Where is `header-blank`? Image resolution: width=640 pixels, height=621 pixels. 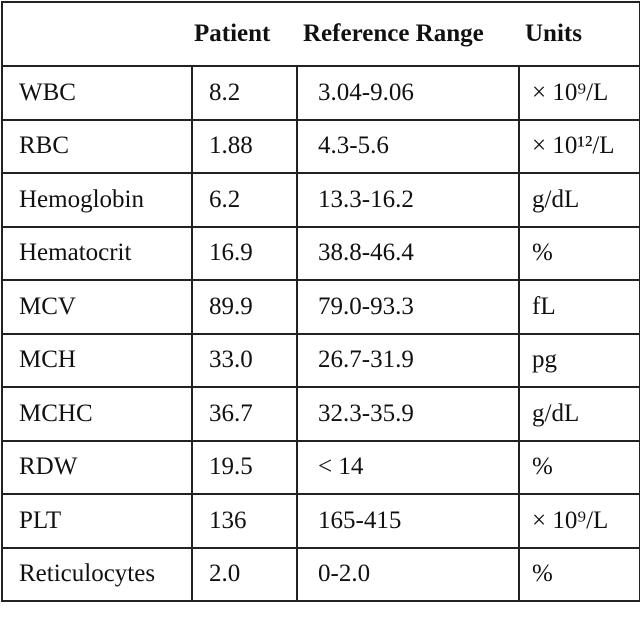 header-blank is located at coordinates (96, 34).